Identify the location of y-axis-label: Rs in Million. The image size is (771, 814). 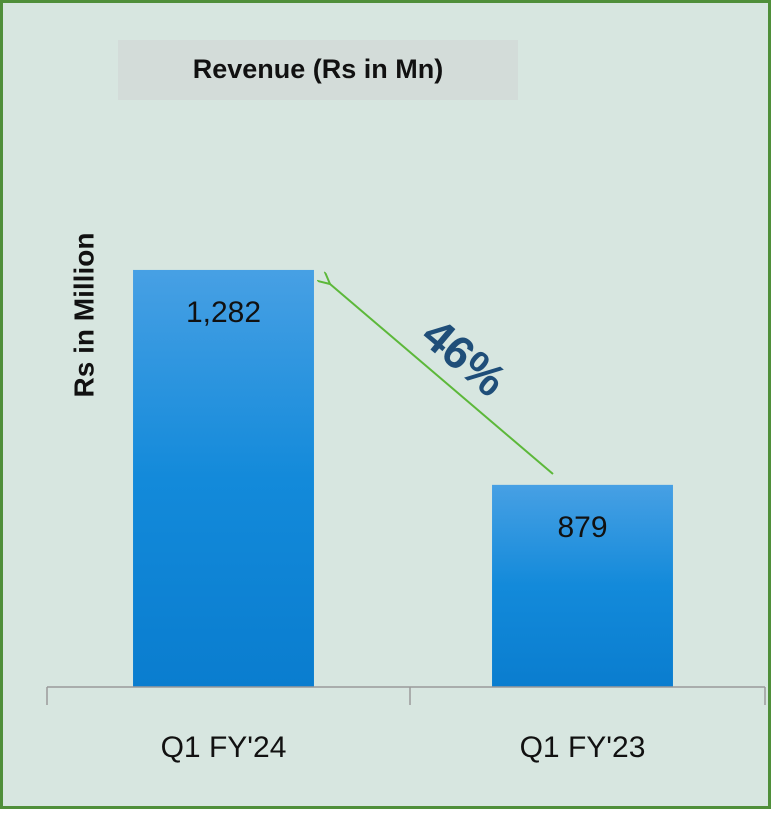
(83, 315).